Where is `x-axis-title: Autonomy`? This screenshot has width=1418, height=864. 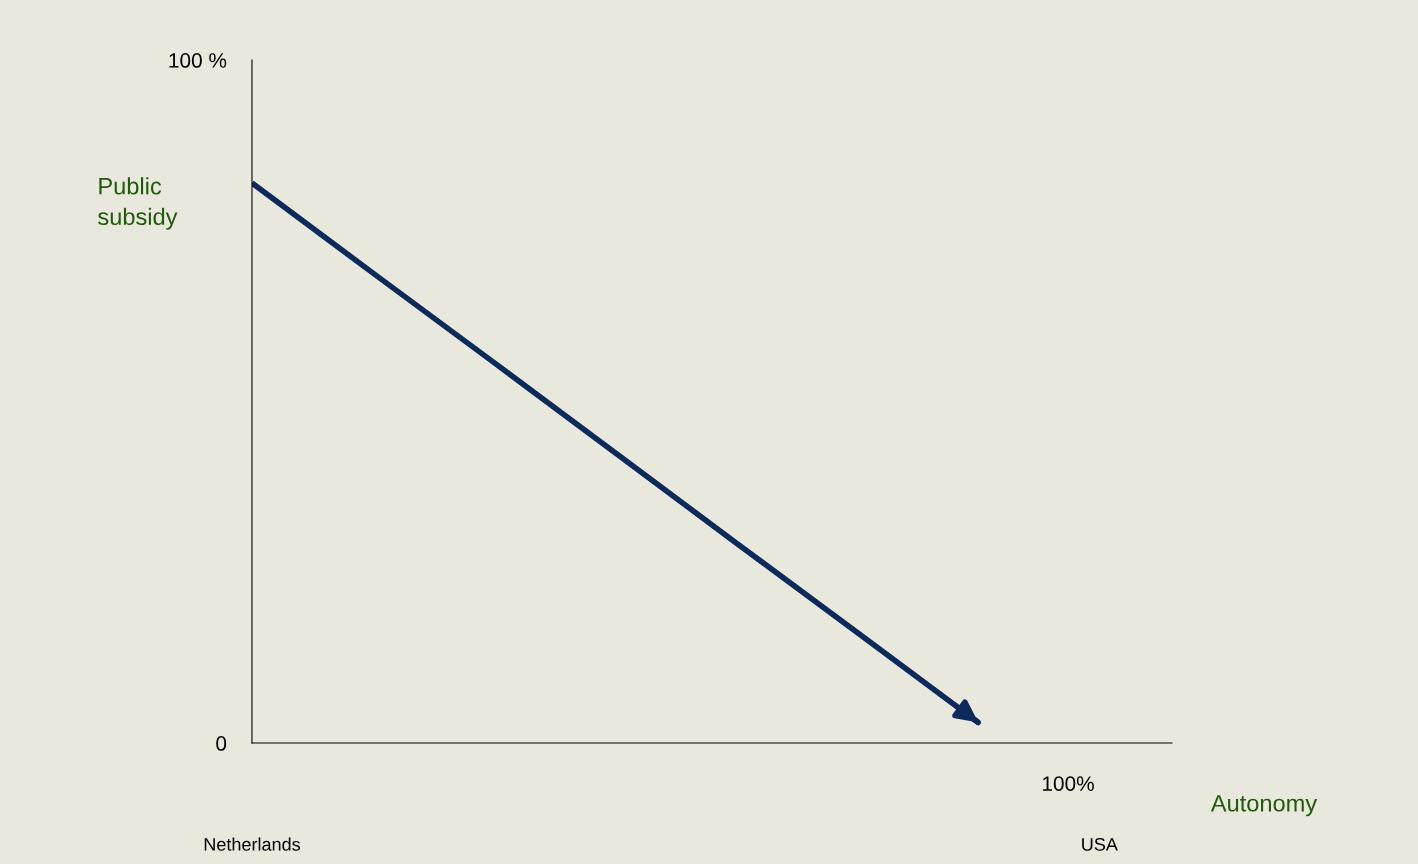
x-axis-title: Autonomy is located at coordinates (1264, 806).